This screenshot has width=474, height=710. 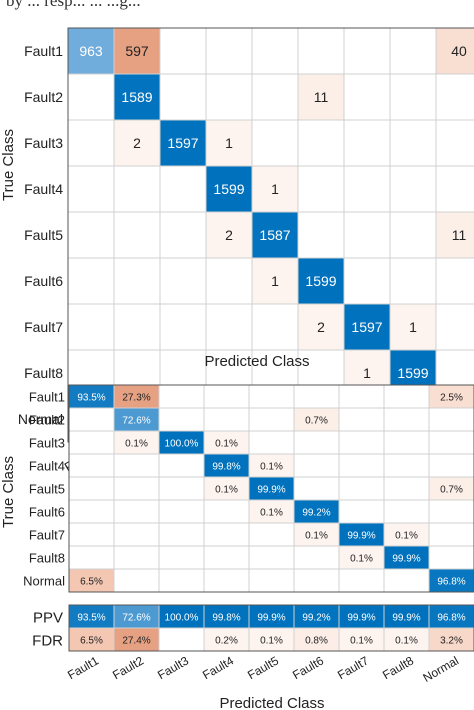 I want to click on y-tick-label: Fault5, so click(x=43, y=235).